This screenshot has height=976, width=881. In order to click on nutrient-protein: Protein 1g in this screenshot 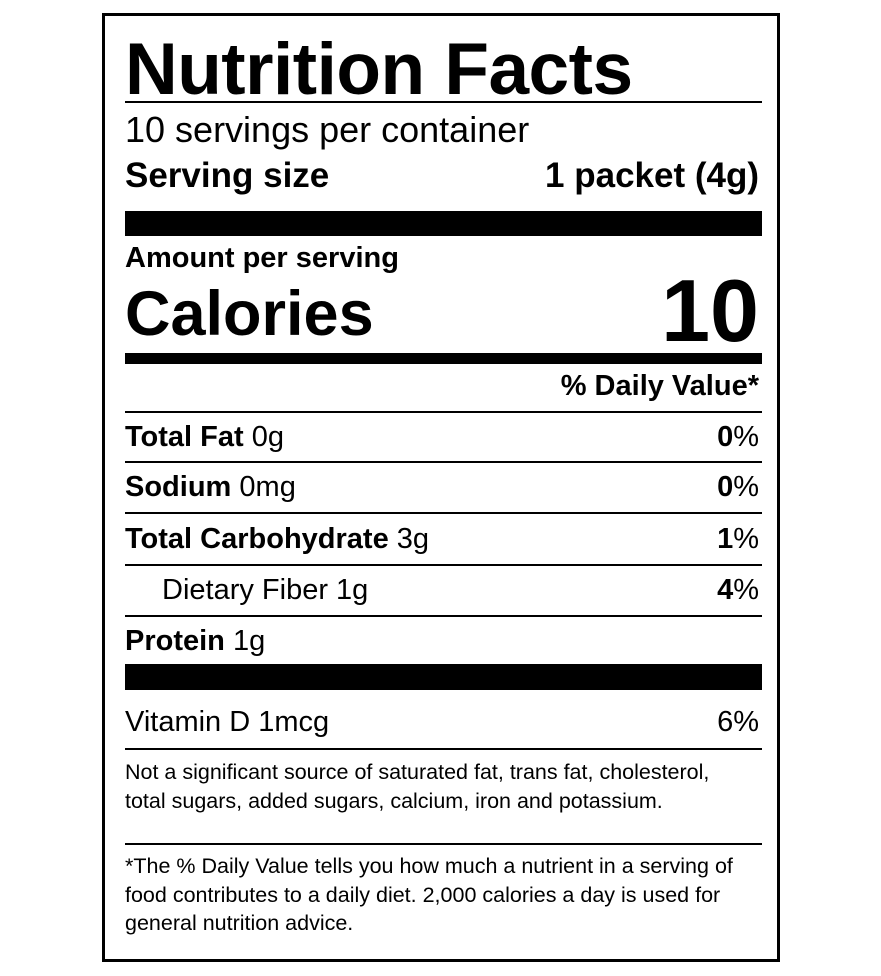, I will do `click(195, 641)`.